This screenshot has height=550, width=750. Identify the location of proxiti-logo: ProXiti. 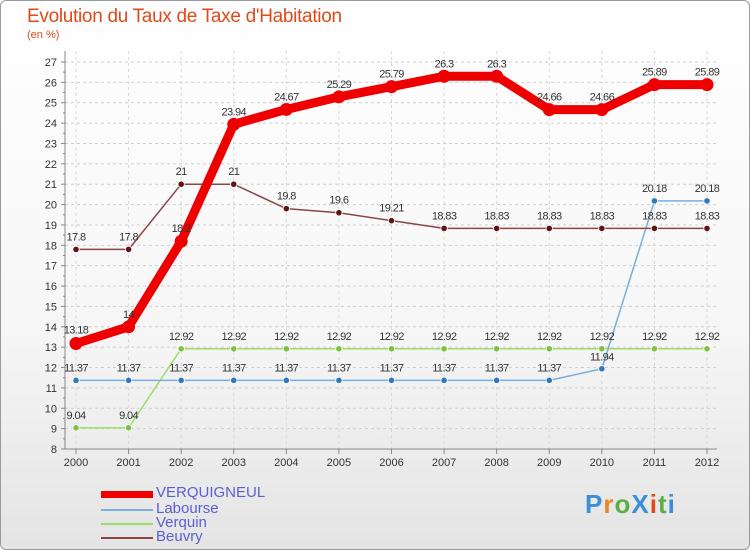
(630, 504).